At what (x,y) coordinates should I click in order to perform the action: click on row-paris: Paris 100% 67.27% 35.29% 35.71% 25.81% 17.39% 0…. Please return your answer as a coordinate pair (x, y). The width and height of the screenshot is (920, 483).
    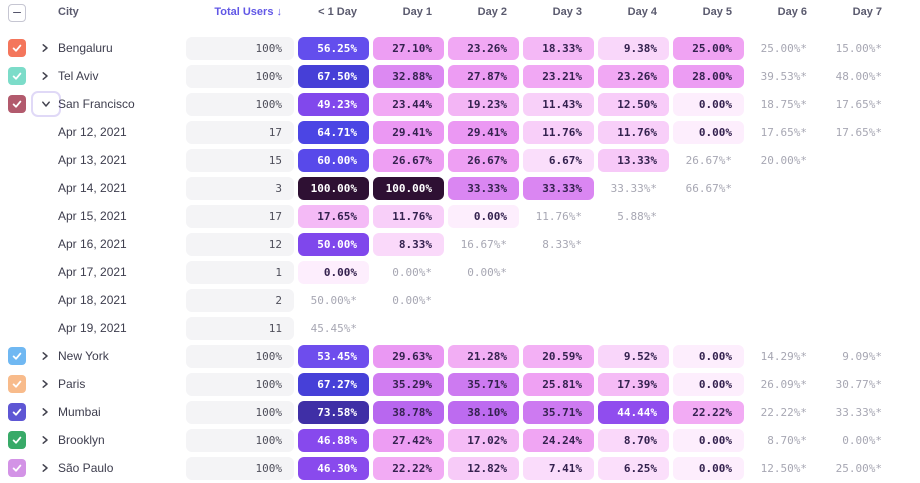
    Looking at the image, I should click on (460, 384).